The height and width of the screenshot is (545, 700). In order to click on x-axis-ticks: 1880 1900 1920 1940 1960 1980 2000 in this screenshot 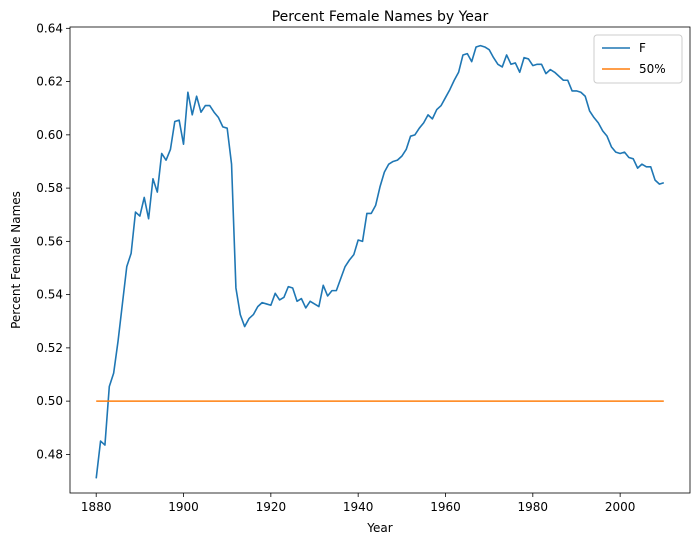, I will do `click(358, 503)`.